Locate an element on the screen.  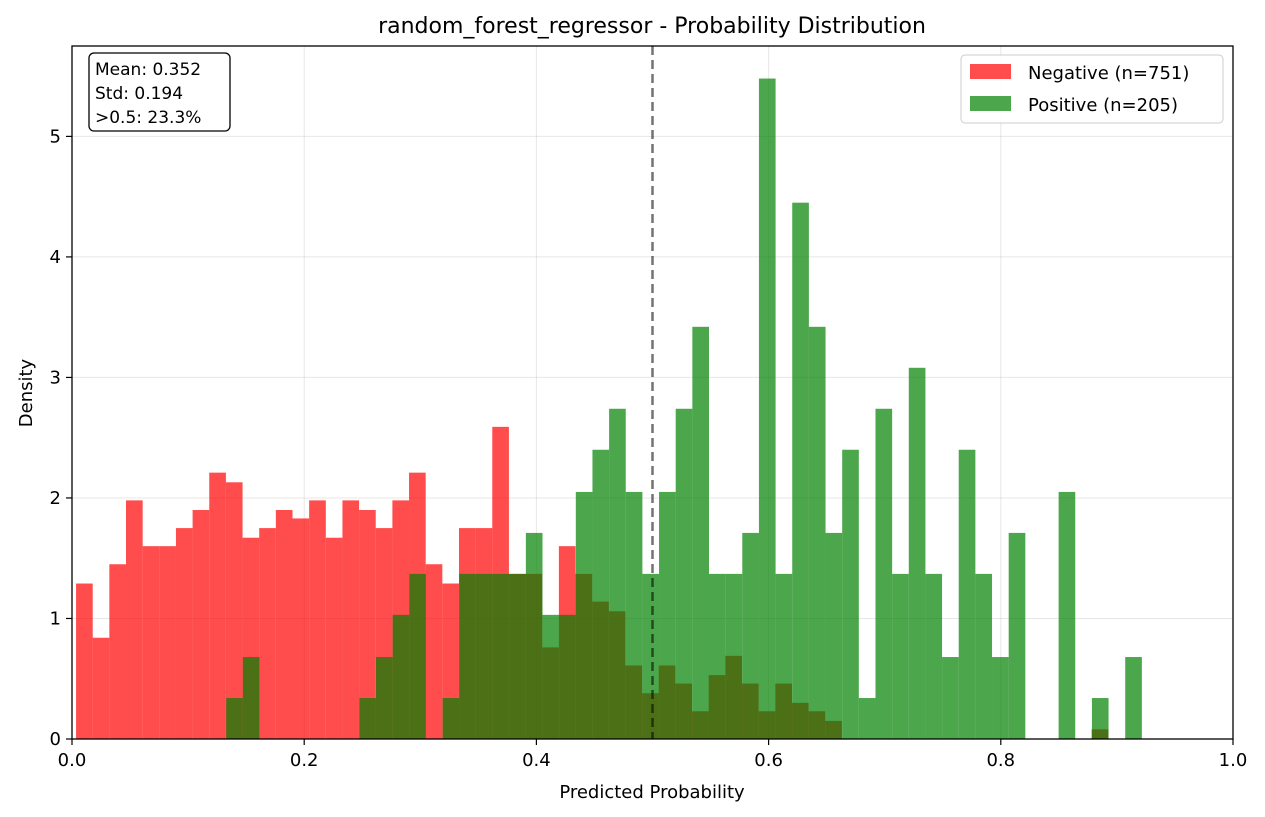
legend-swatch-positive is located at coordinates (990, 103).